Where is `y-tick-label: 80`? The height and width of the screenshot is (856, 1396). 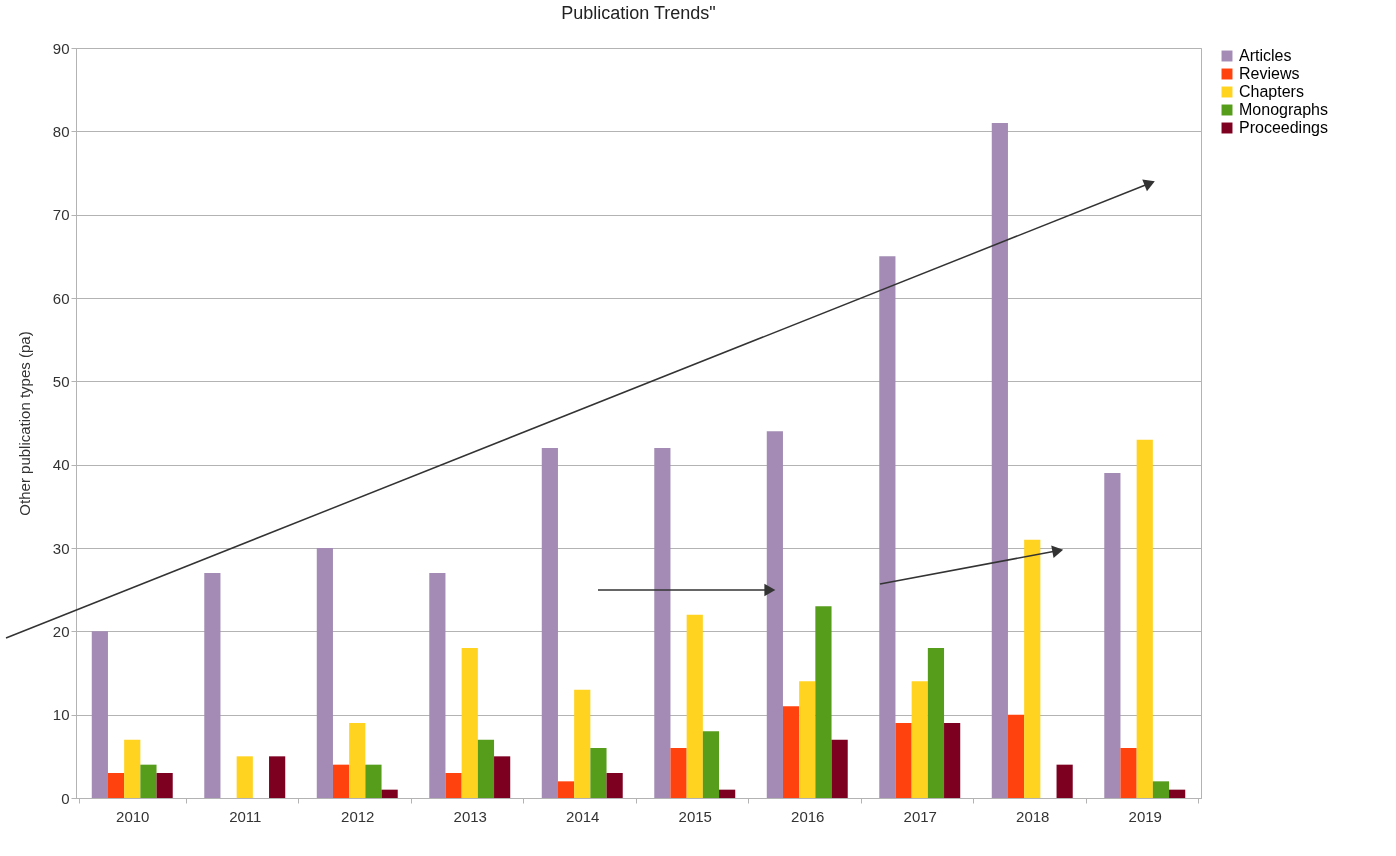 y-tick-label: 80 is located at coordinates (61, 131).